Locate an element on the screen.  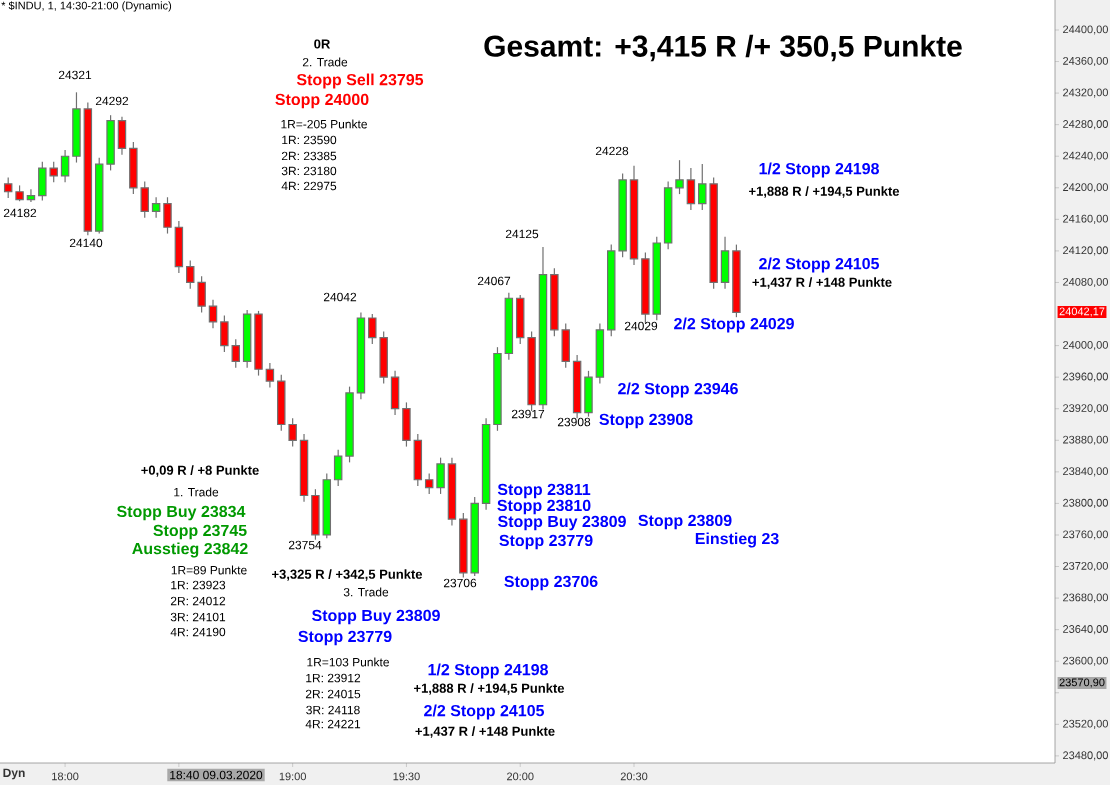
annotation: 24029 is located at coordinates (641, 326).